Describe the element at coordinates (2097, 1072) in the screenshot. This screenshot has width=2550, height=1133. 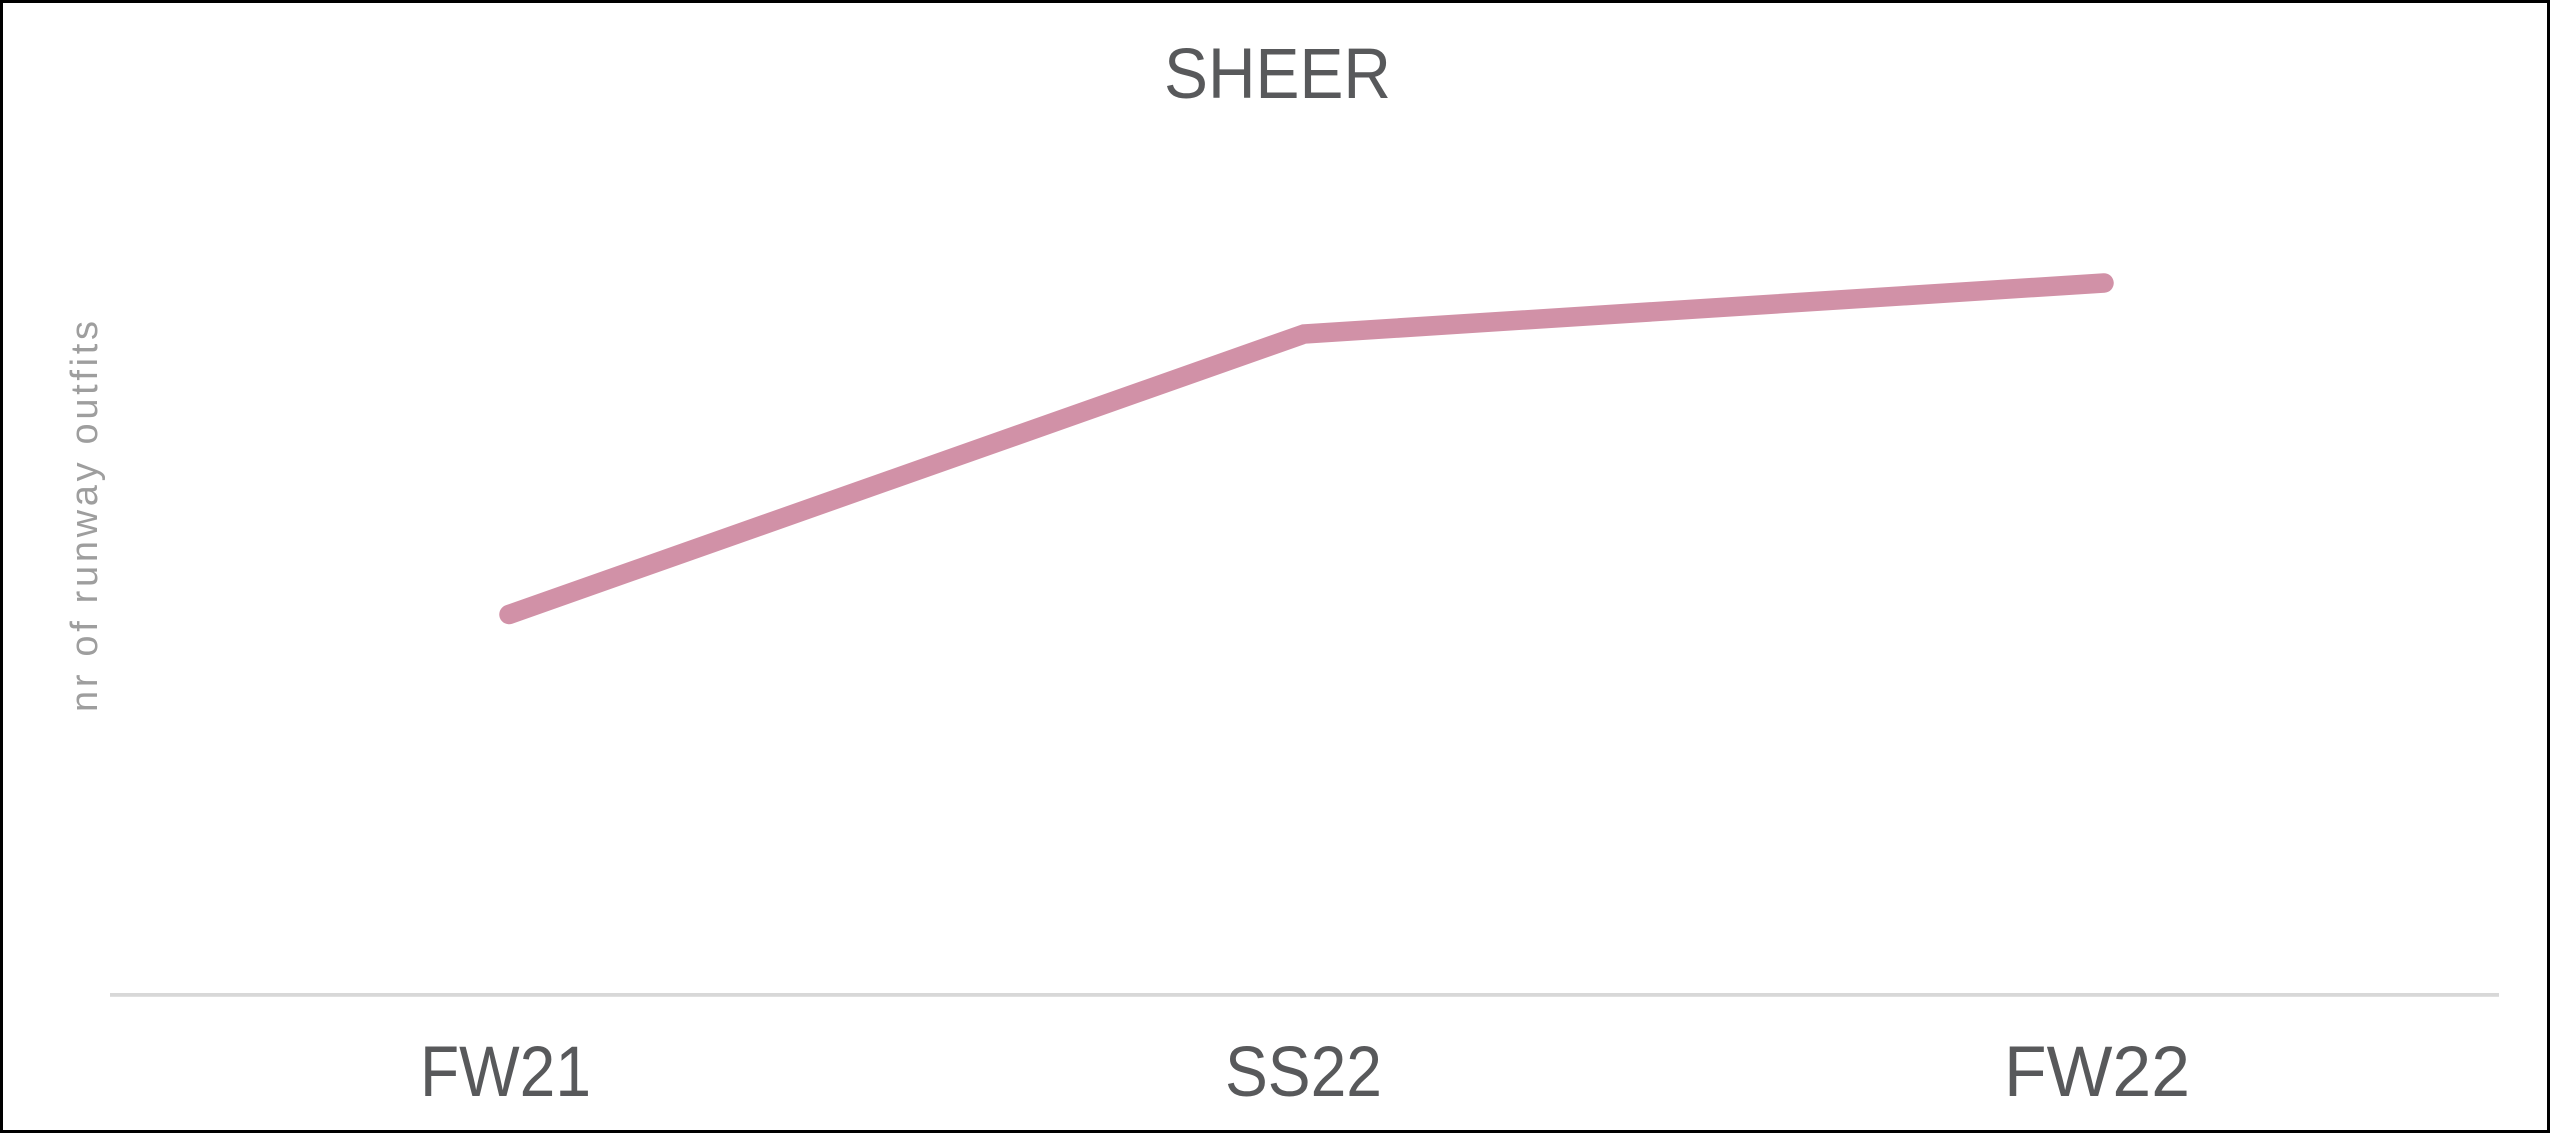
I see `svg-text: FW22` at that location.